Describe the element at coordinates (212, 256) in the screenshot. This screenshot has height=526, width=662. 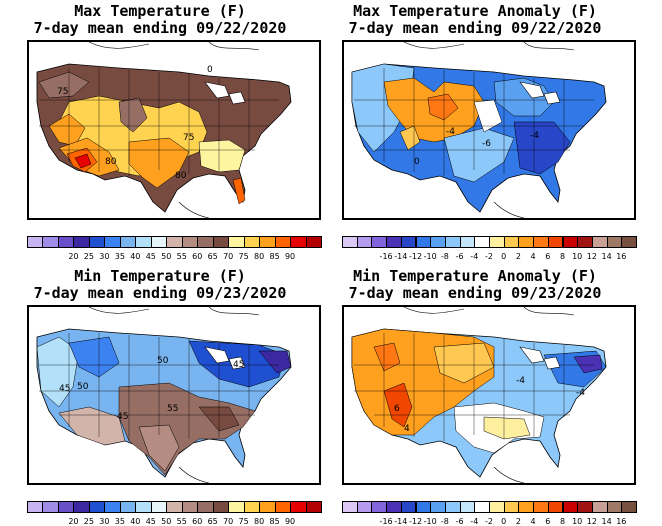
I see `colorbar-tick-label: 65` at that location.